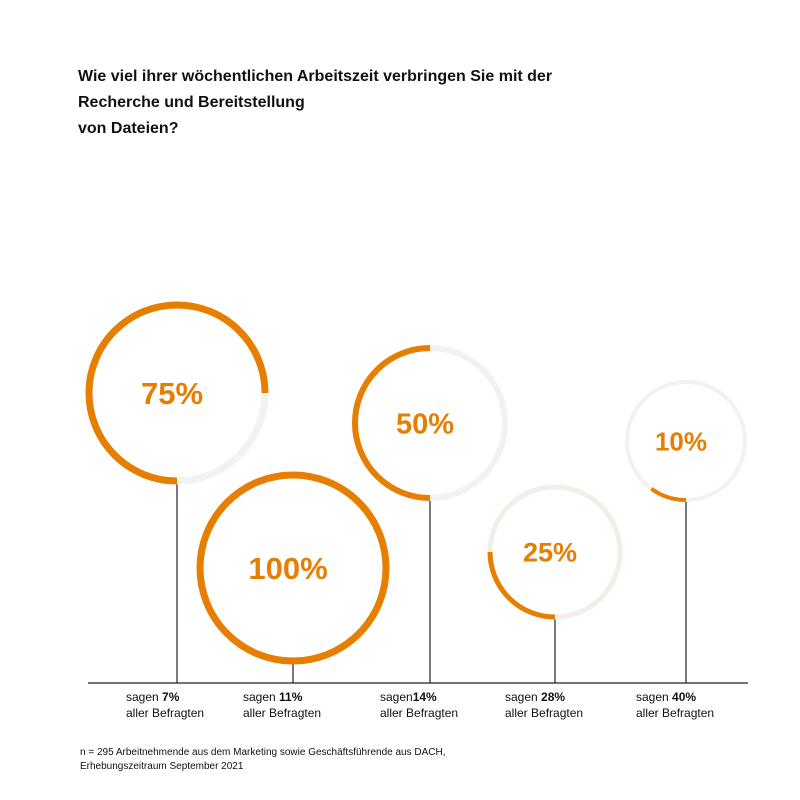 The image size is (800, 800). What do you see at coordinates (128, 128) in the screenshot?
I see `chart-title-line: von Dateien?` at bounding box center [128, 128].